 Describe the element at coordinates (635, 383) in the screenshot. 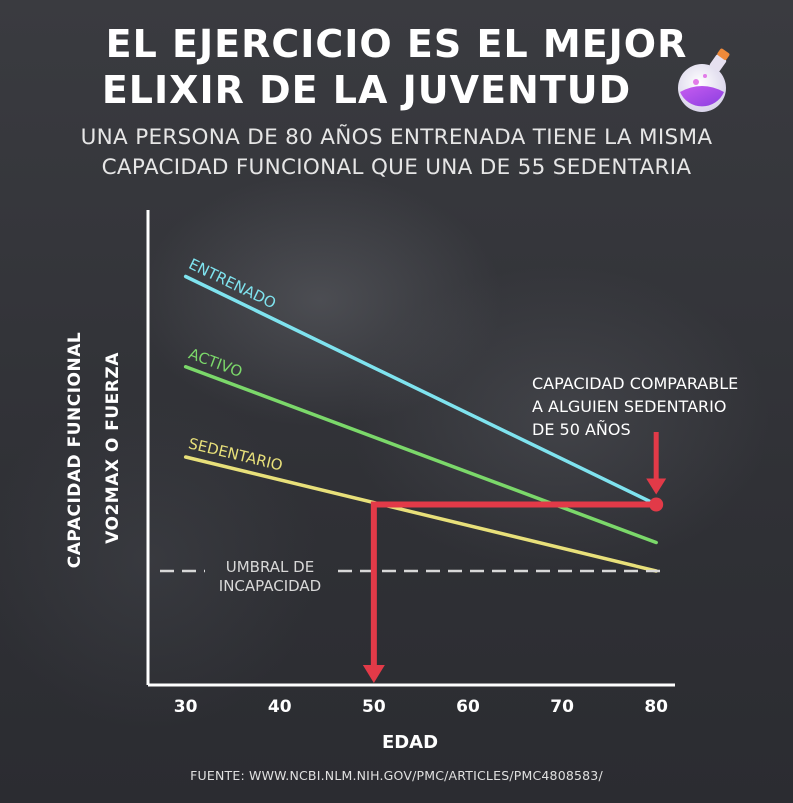

I see `annotation-line-1: CAPACIDAD COMPARABLE` at that location.